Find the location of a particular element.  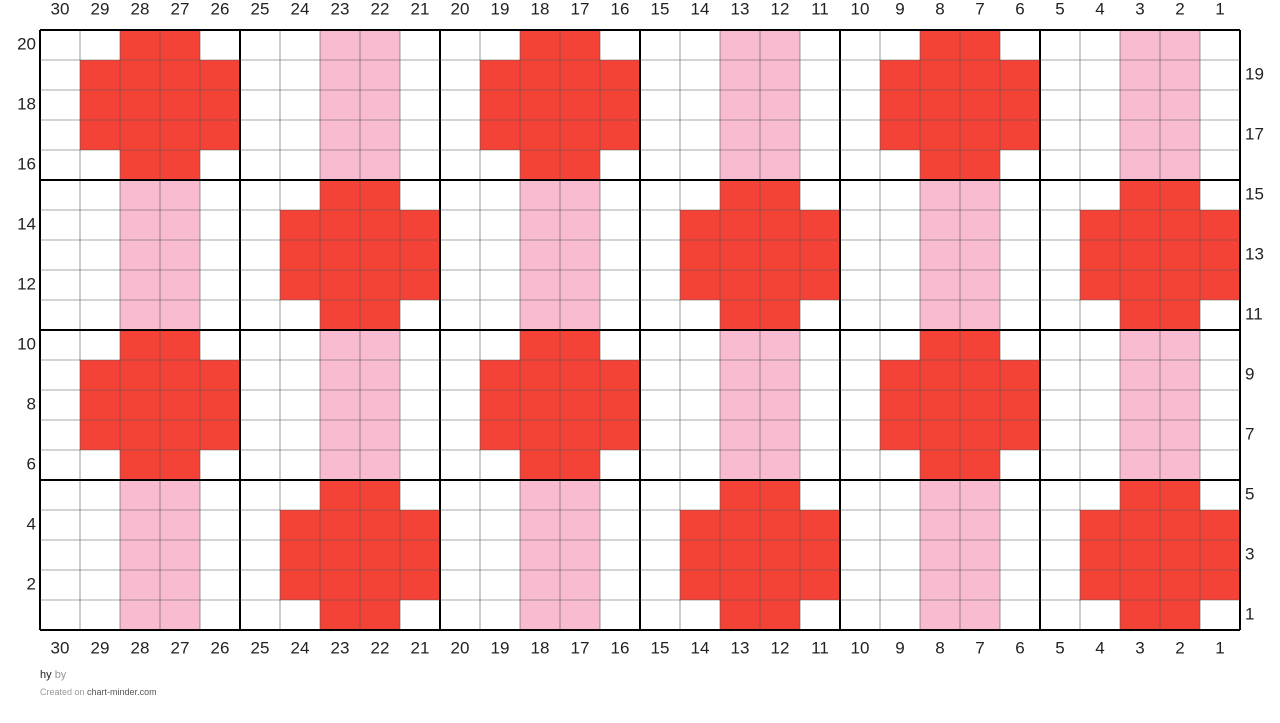

column-number: 12 is located at coordinates (780, 9).